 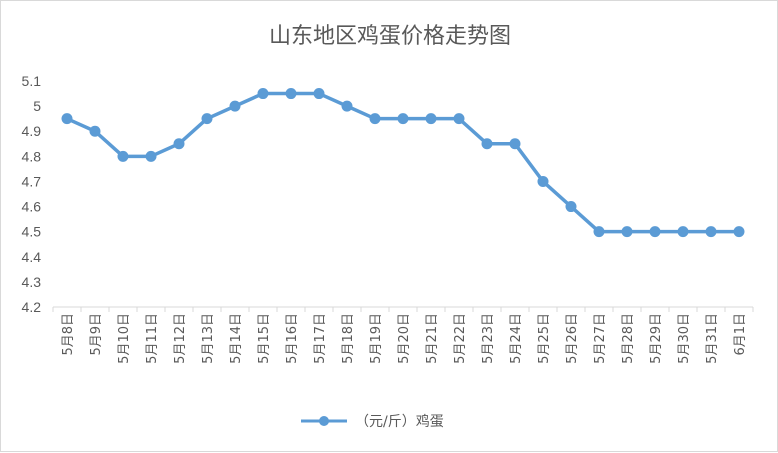 What do you see at coordinates (32, 194) in the screenshot?
I see `y-axis: 4.2 4.3 4.4 4.5 4.6 4.7 4.8 4.9 5 5.1` at bounding box center [32, 194].